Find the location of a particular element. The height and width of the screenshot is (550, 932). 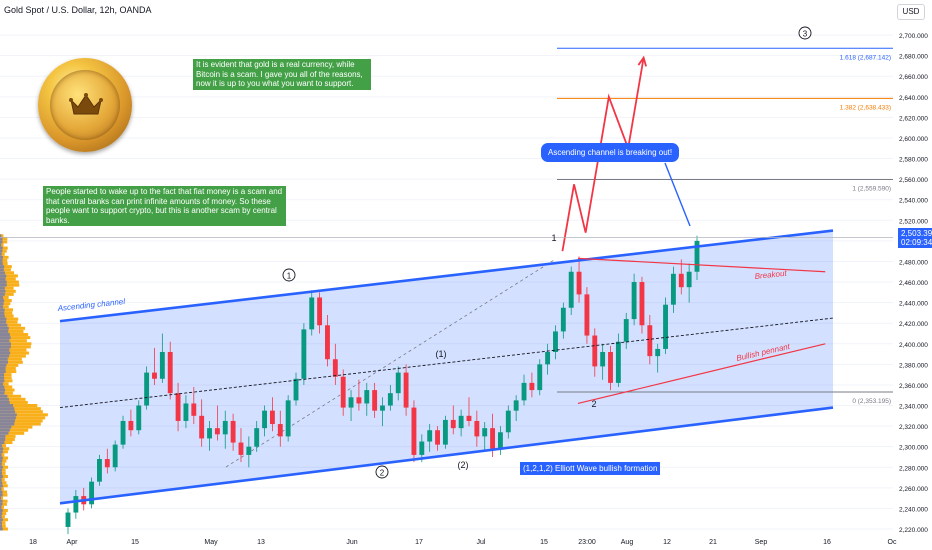

price-tick-label: 2,560.000 is located at coordinates (913, 180).